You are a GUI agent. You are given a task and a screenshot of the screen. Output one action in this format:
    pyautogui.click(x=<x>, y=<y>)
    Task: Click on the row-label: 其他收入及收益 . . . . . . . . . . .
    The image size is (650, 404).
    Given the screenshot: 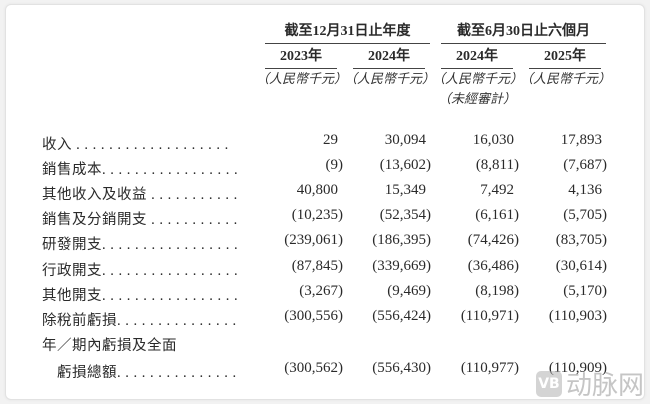 What is the action you would take?
    pyautogui.click(x=140, y=195)
    